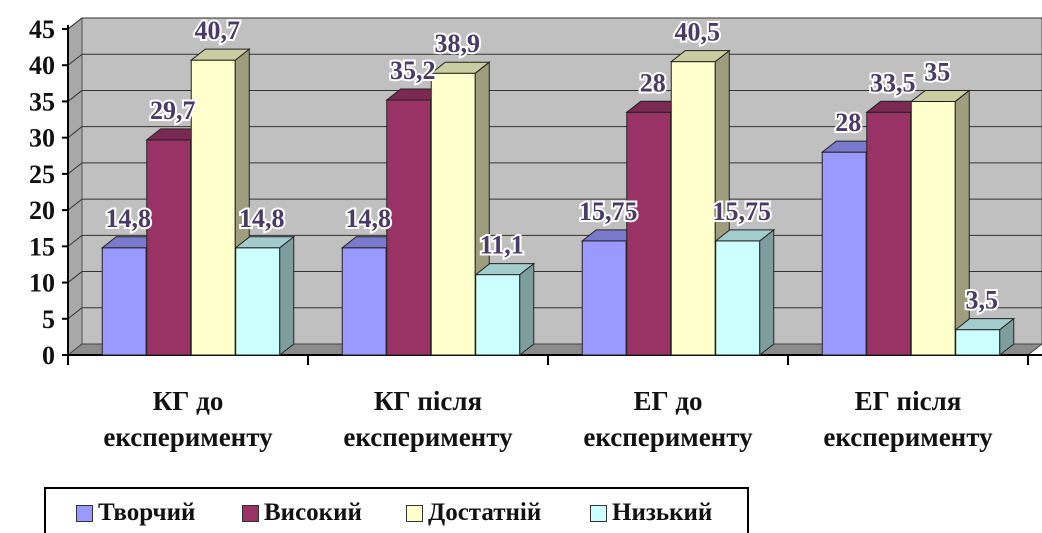  I want to click on y-tick-label: 30, so click(42, 138).